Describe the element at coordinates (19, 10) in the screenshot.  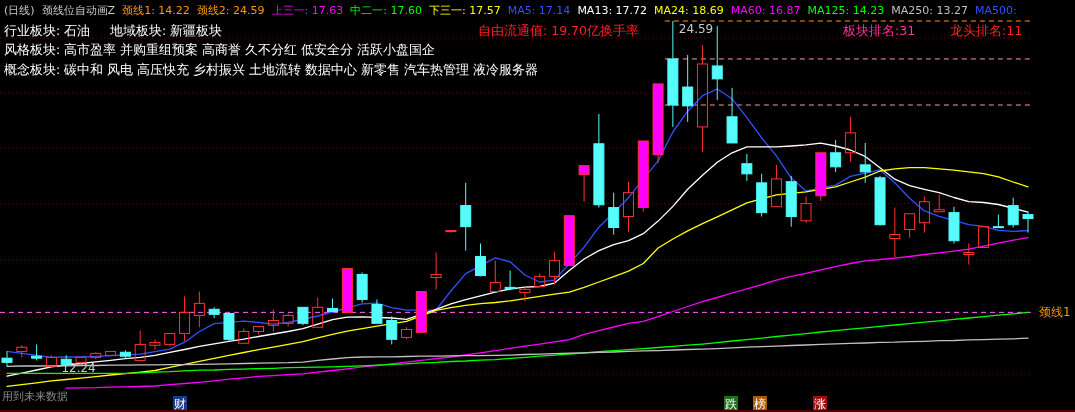
I see `text: (日线)` at that location.